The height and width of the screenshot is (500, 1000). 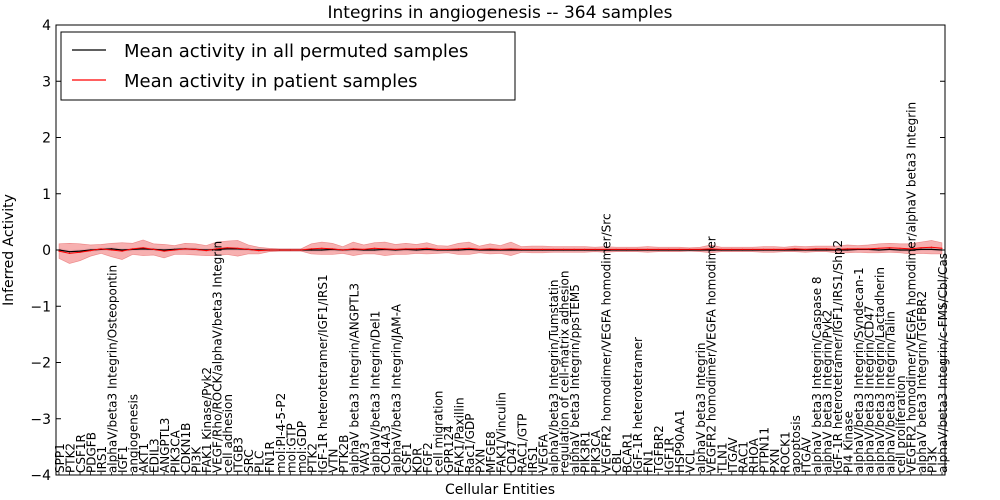 What do you see at coordinates (806, 454) in the screenshot?
I see `x-tick-label-71: ITGAV` at bounding box center [806, 454].